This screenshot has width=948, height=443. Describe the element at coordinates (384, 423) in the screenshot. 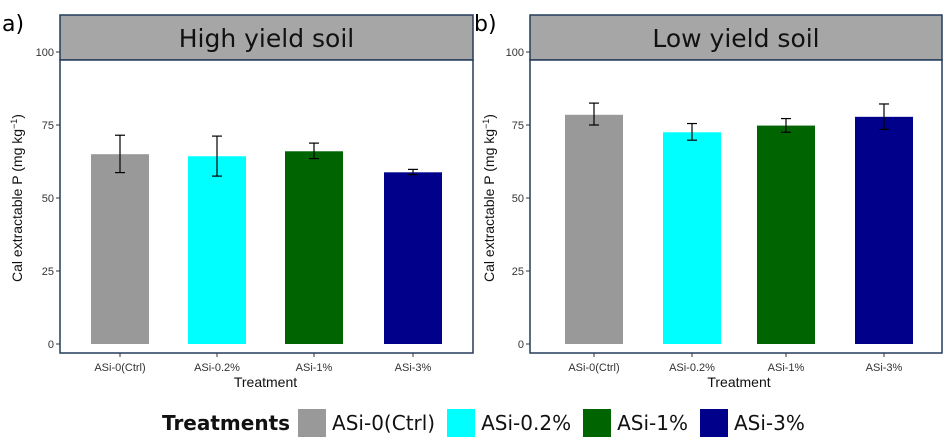

I see `legend-label: ASi-0(Ctrl)` at that location.